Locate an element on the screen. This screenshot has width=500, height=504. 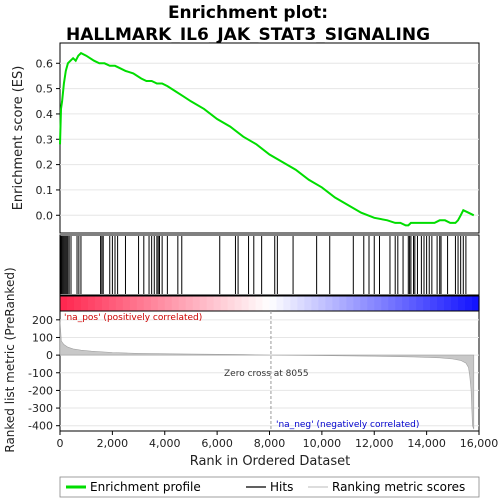
ranked-x-tick-label: 12,000 is located at coordinates (374, 443).